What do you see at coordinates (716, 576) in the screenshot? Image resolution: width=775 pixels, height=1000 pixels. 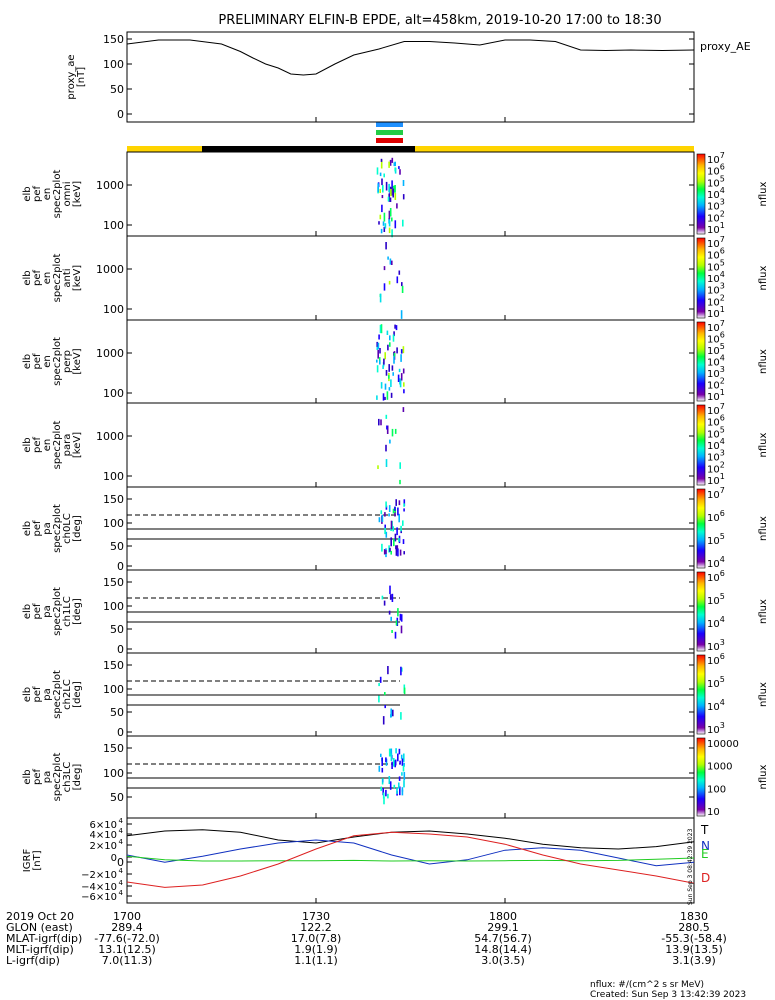 I see `colorbar-tick-label: 10⁶` at bounding box center [716, 576].